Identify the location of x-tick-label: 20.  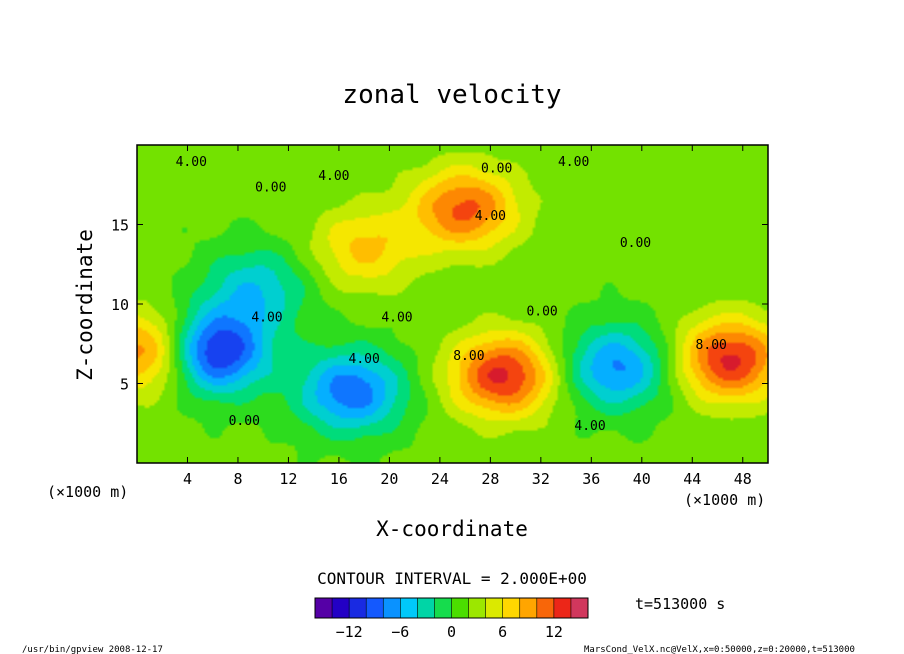
(389, 479).